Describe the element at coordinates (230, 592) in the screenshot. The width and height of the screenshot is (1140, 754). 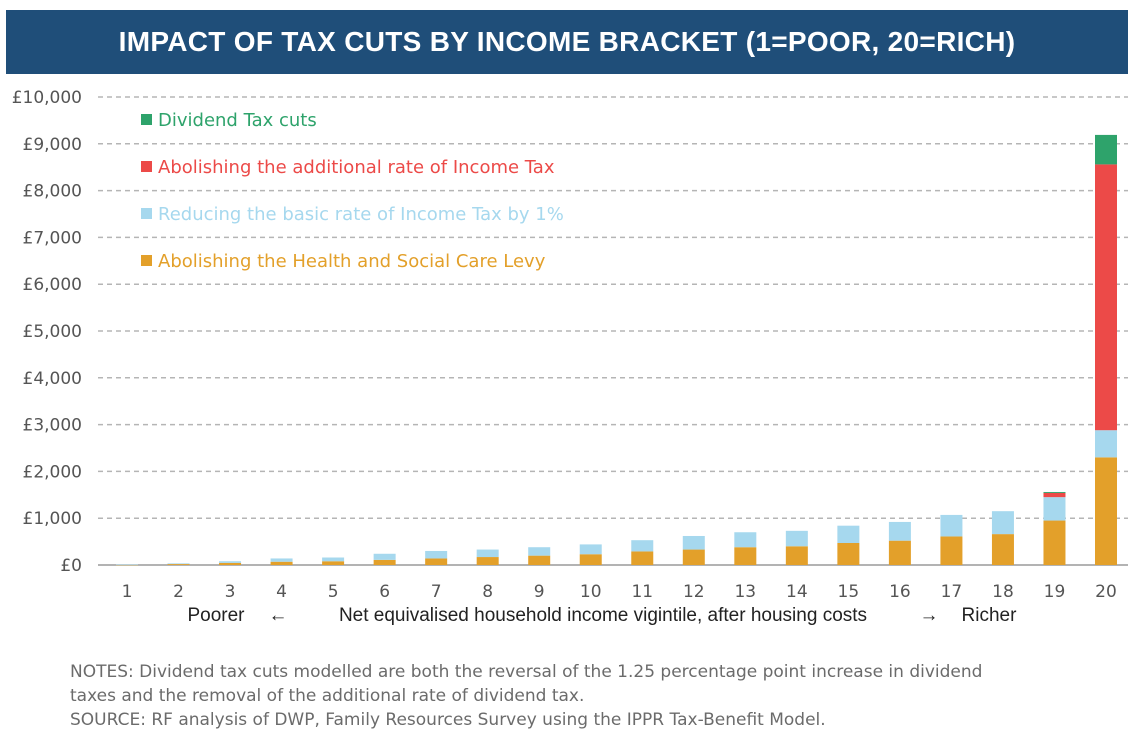
I see `x-tick-label: 3` at that location.